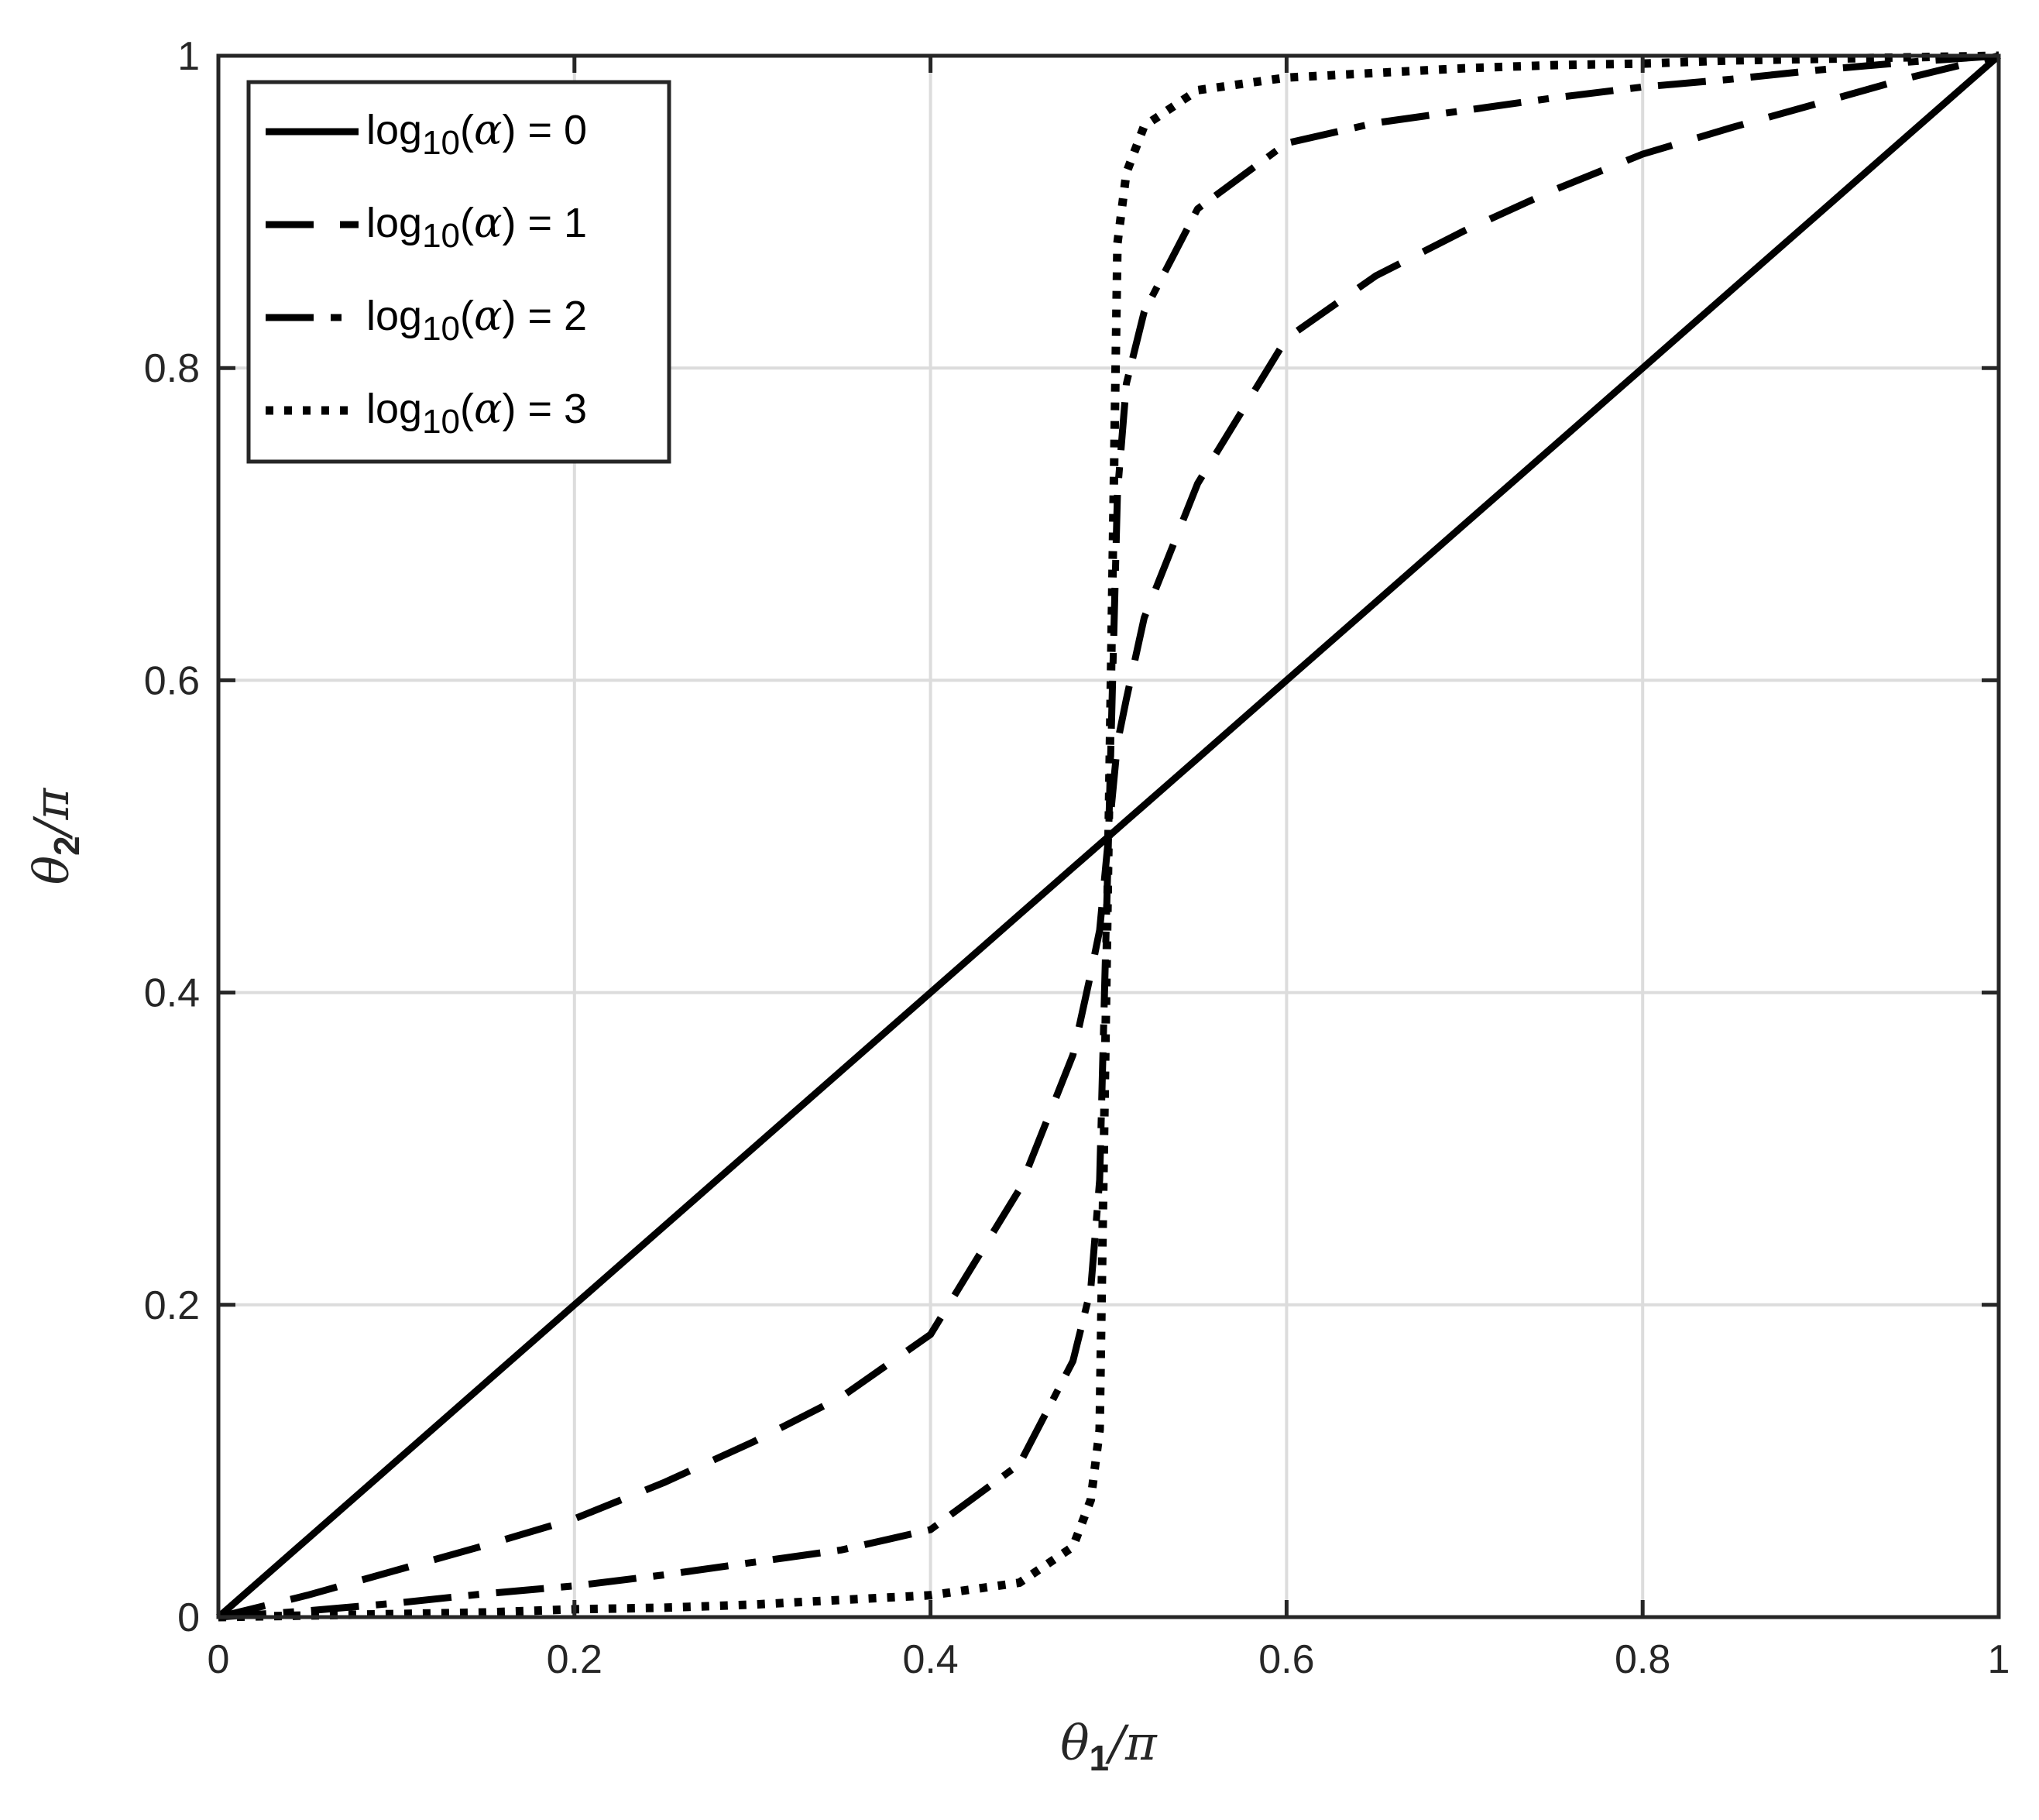  What do you see at coordinates (477, 412) in the screenshot?
I see `legend-label: log10(α) = 3` at bounding box center [477, 412].